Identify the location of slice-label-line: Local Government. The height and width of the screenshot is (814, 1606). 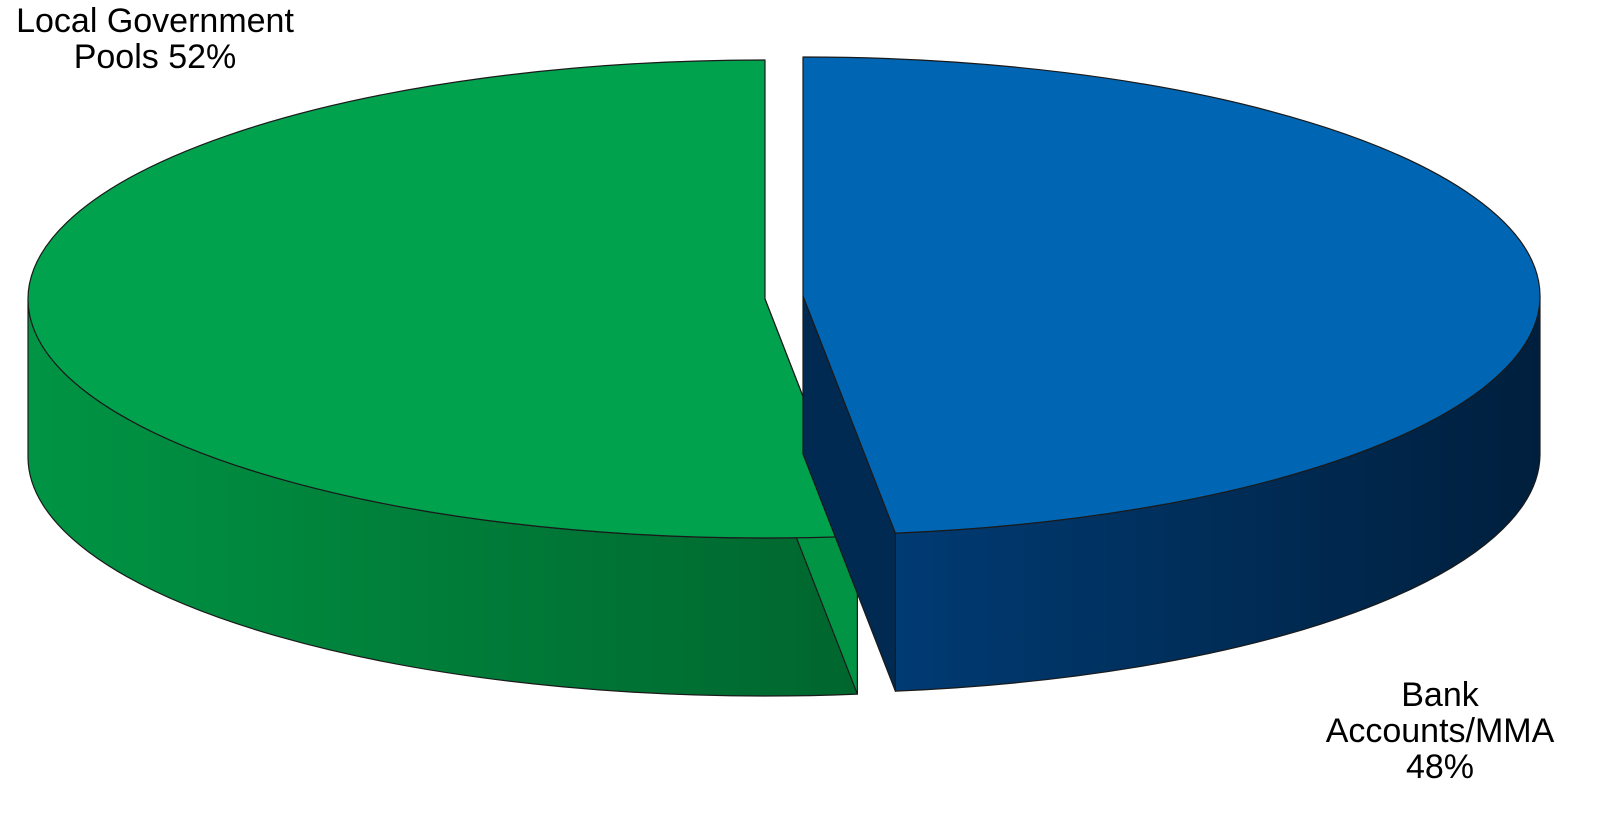
(155, 21).